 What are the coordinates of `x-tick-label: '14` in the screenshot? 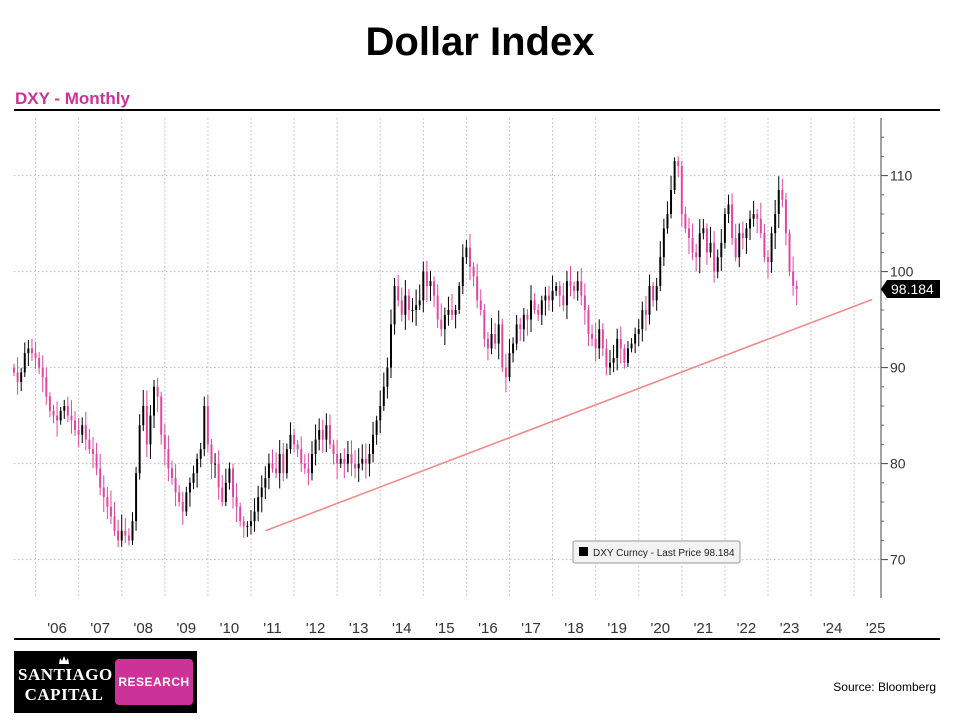 It's located at (402, 628).